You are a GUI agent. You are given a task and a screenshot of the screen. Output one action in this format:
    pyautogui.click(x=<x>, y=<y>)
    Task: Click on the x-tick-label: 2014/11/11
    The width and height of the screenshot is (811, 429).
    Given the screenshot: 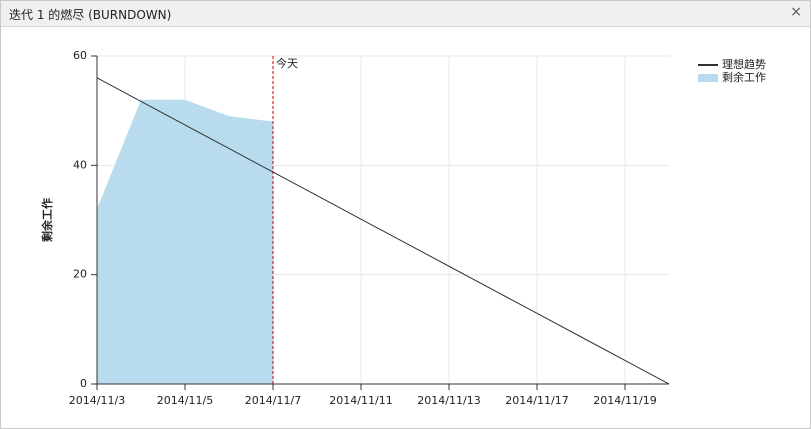 What is the action you would take?
    pyautogui.click(x=360, y=400)
    